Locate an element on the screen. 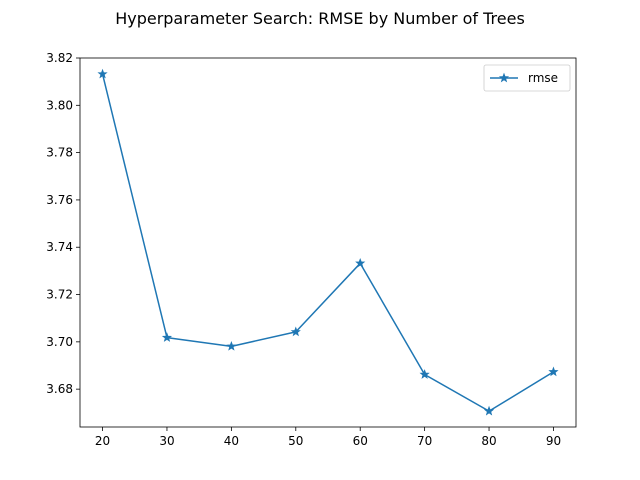 The image size is (640, 480). x-tick-label: 70 is located at coordinates (424, 441).